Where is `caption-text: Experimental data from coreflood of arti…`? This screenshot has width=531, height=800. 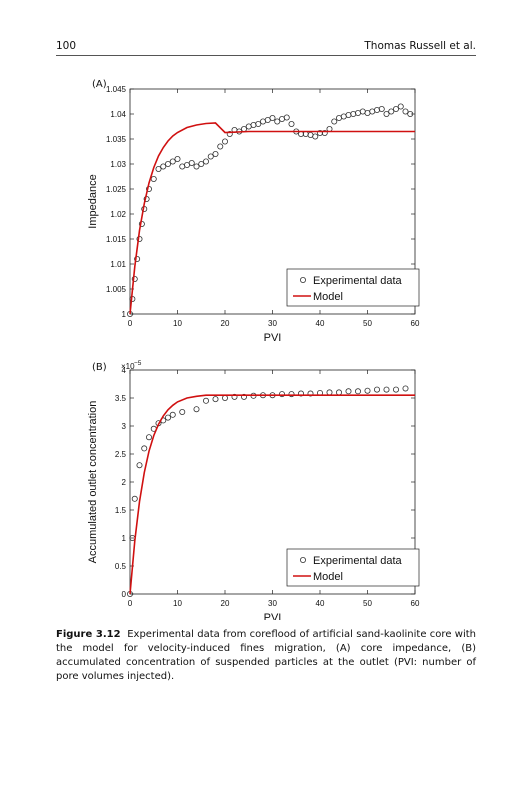 caption-text: Experimental data from coreflood of arti… is located at coordinates (266, 655).